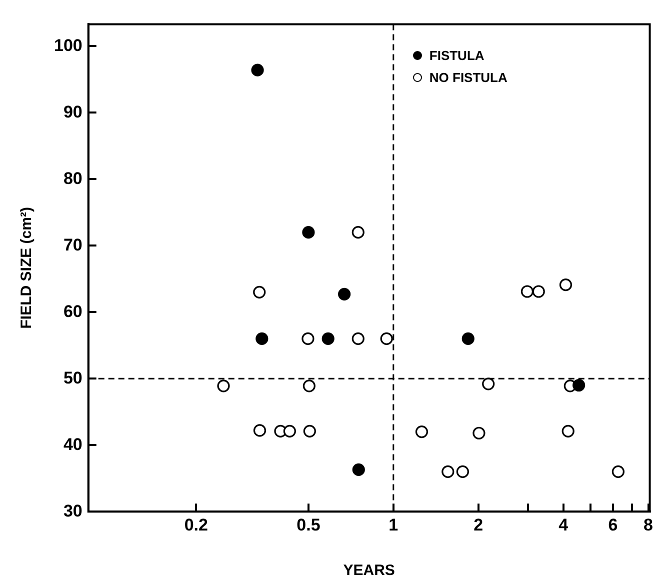 This screenshot has height=588, width=665. What do you see at coordinates (468, 77) in the screenshot?
I see `legend-label: NO FISTULA` at bounding box center [468, 77].